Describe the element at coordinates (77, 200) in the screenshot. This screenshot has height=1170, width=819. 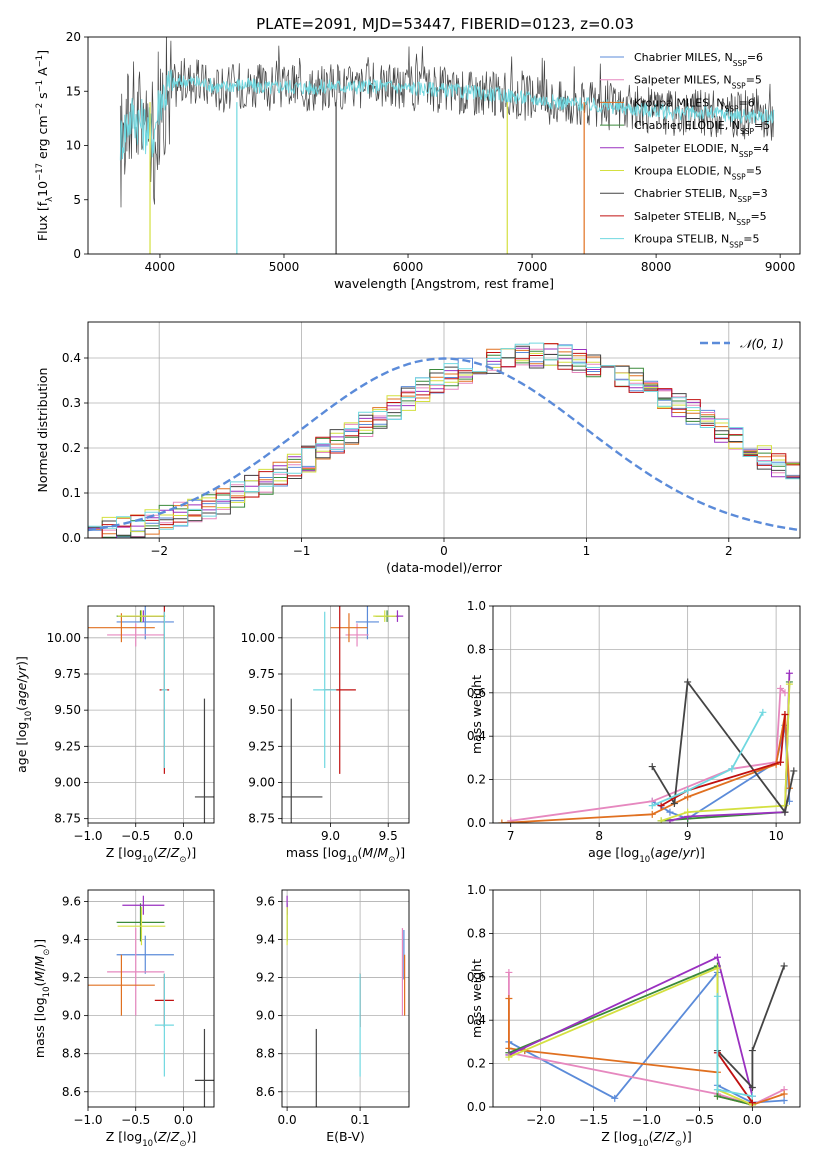
I see `y-tick-label: 5` at that location.